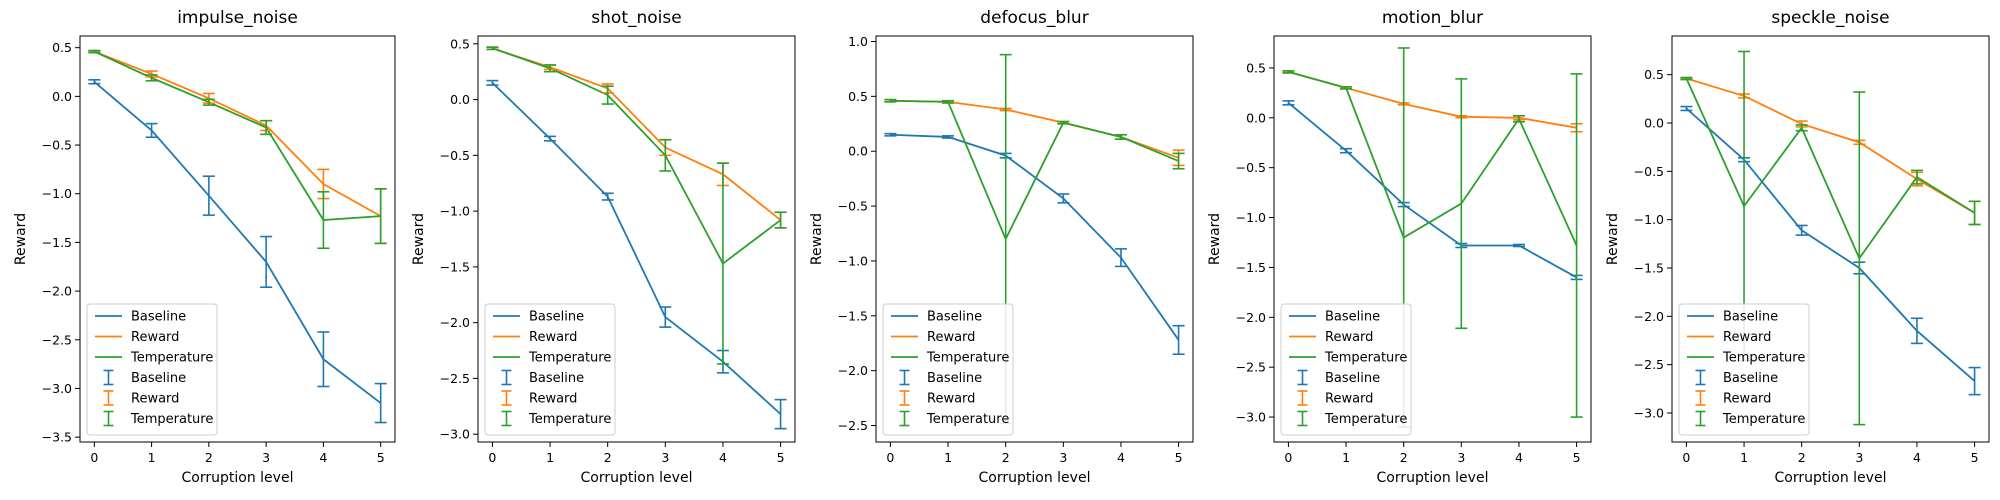  What do you see at coordinates (636, 18) in the screenshot?
I see `chart-title: shot_noise` at bounding box center [636, 18].